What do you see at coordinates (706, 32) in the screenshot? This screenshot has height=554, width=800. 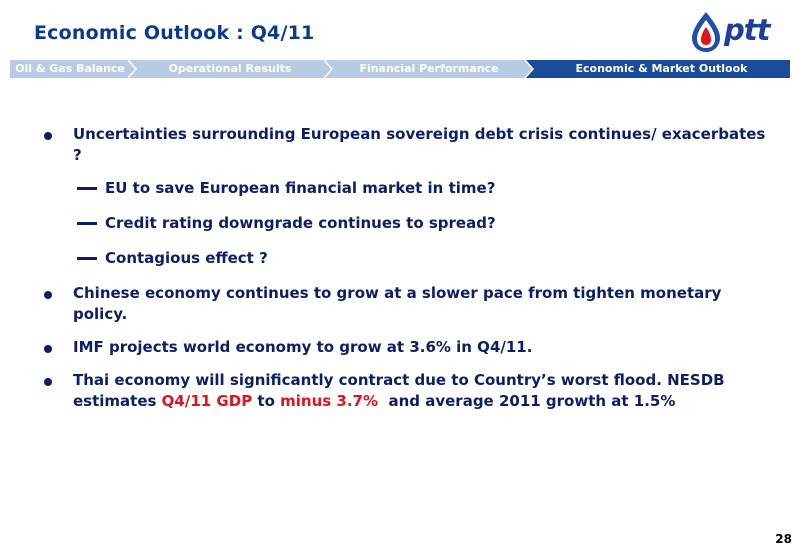 I see `ptt-flame-icon` at bounding box center [706, 32].